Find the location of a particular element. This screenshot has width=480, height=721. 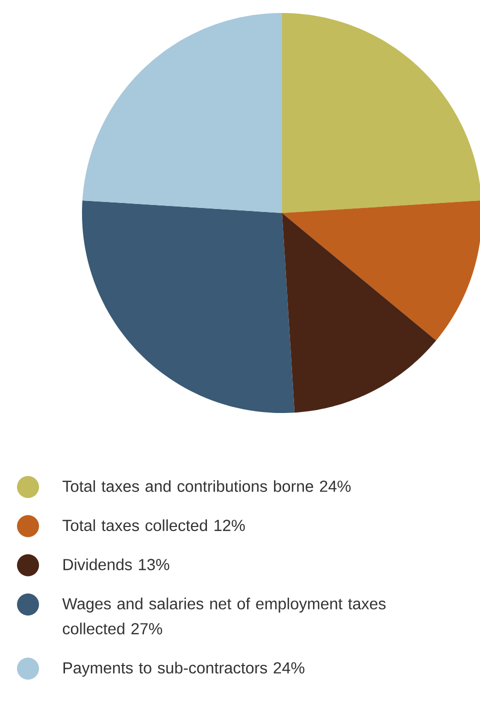

legend-label: Payments to sub-contractors 24% is located at coordinates (184, 669).